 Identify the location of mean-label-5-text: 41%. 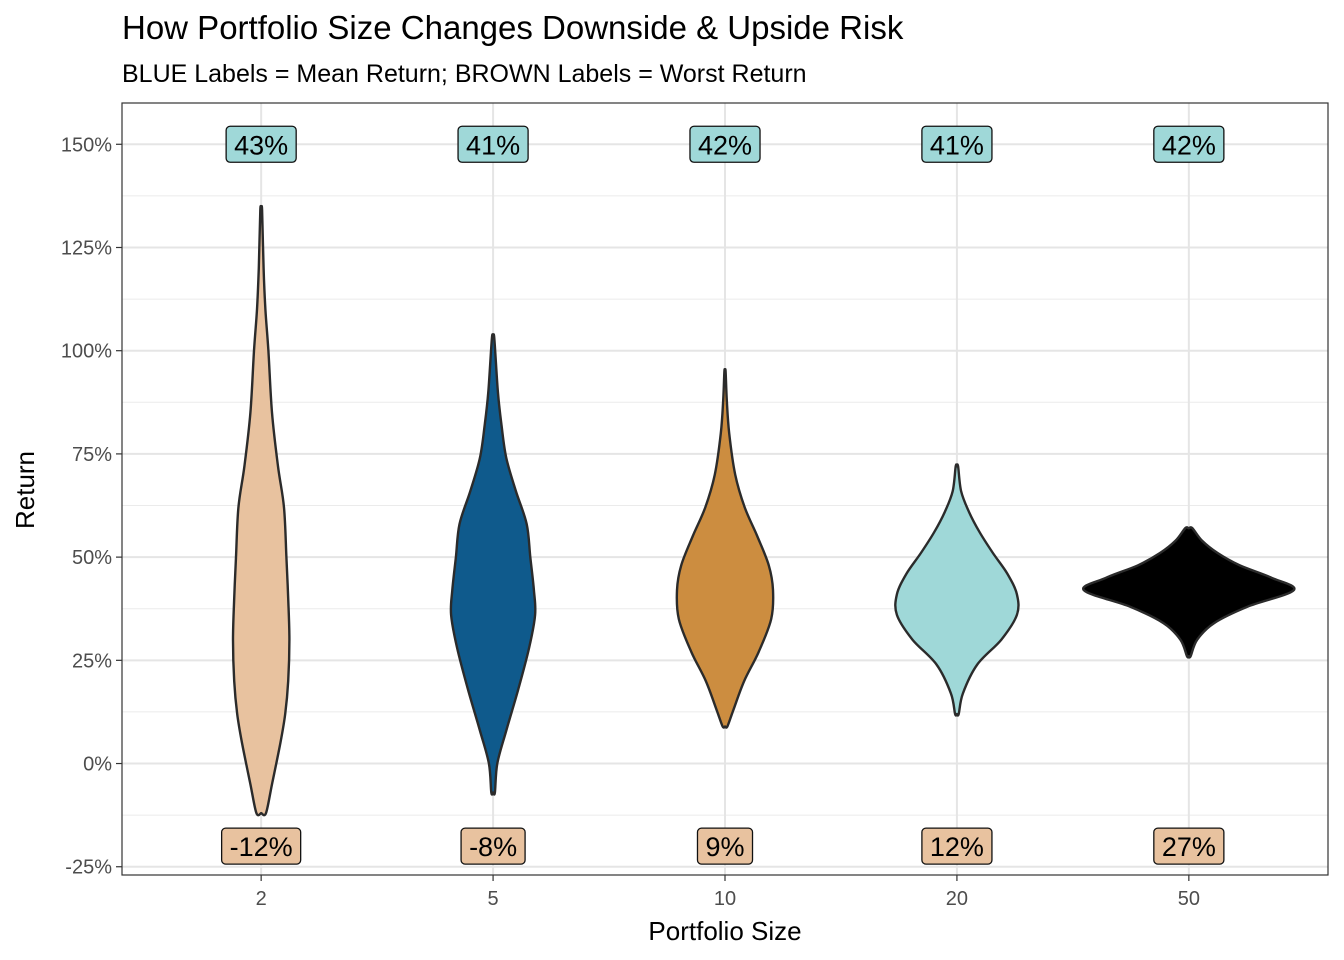
(493, 145).